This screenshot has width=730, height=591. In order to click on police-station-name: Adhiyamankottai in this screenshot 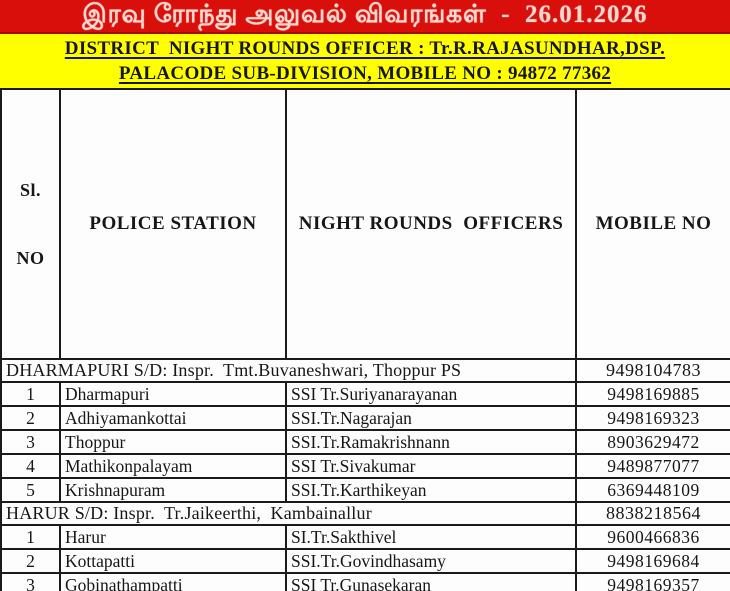, I will do `click(173, 418)`.